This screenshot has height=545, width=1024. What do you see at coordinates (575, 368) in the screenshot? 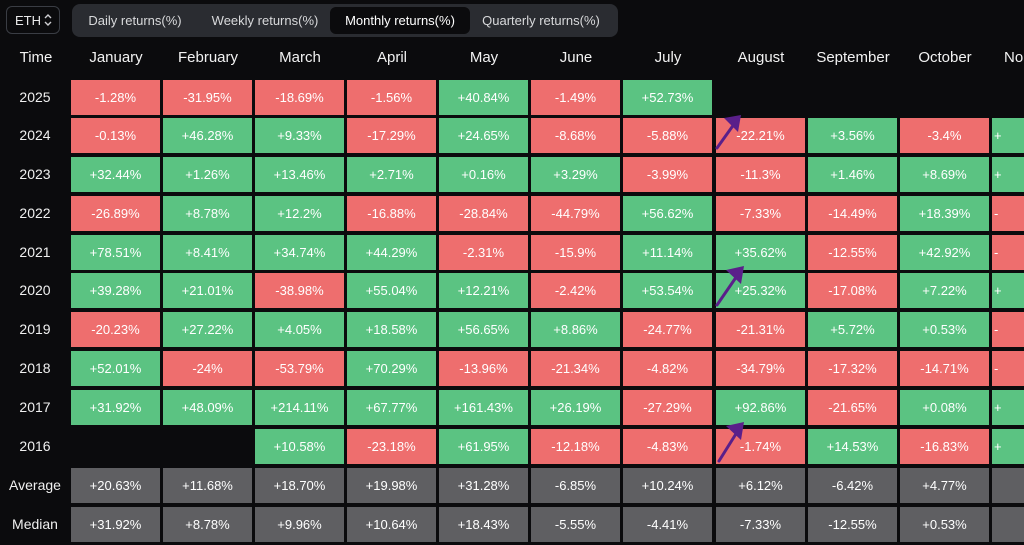
I see `return-cell: -21.34%` at bounding box center [575, 368].